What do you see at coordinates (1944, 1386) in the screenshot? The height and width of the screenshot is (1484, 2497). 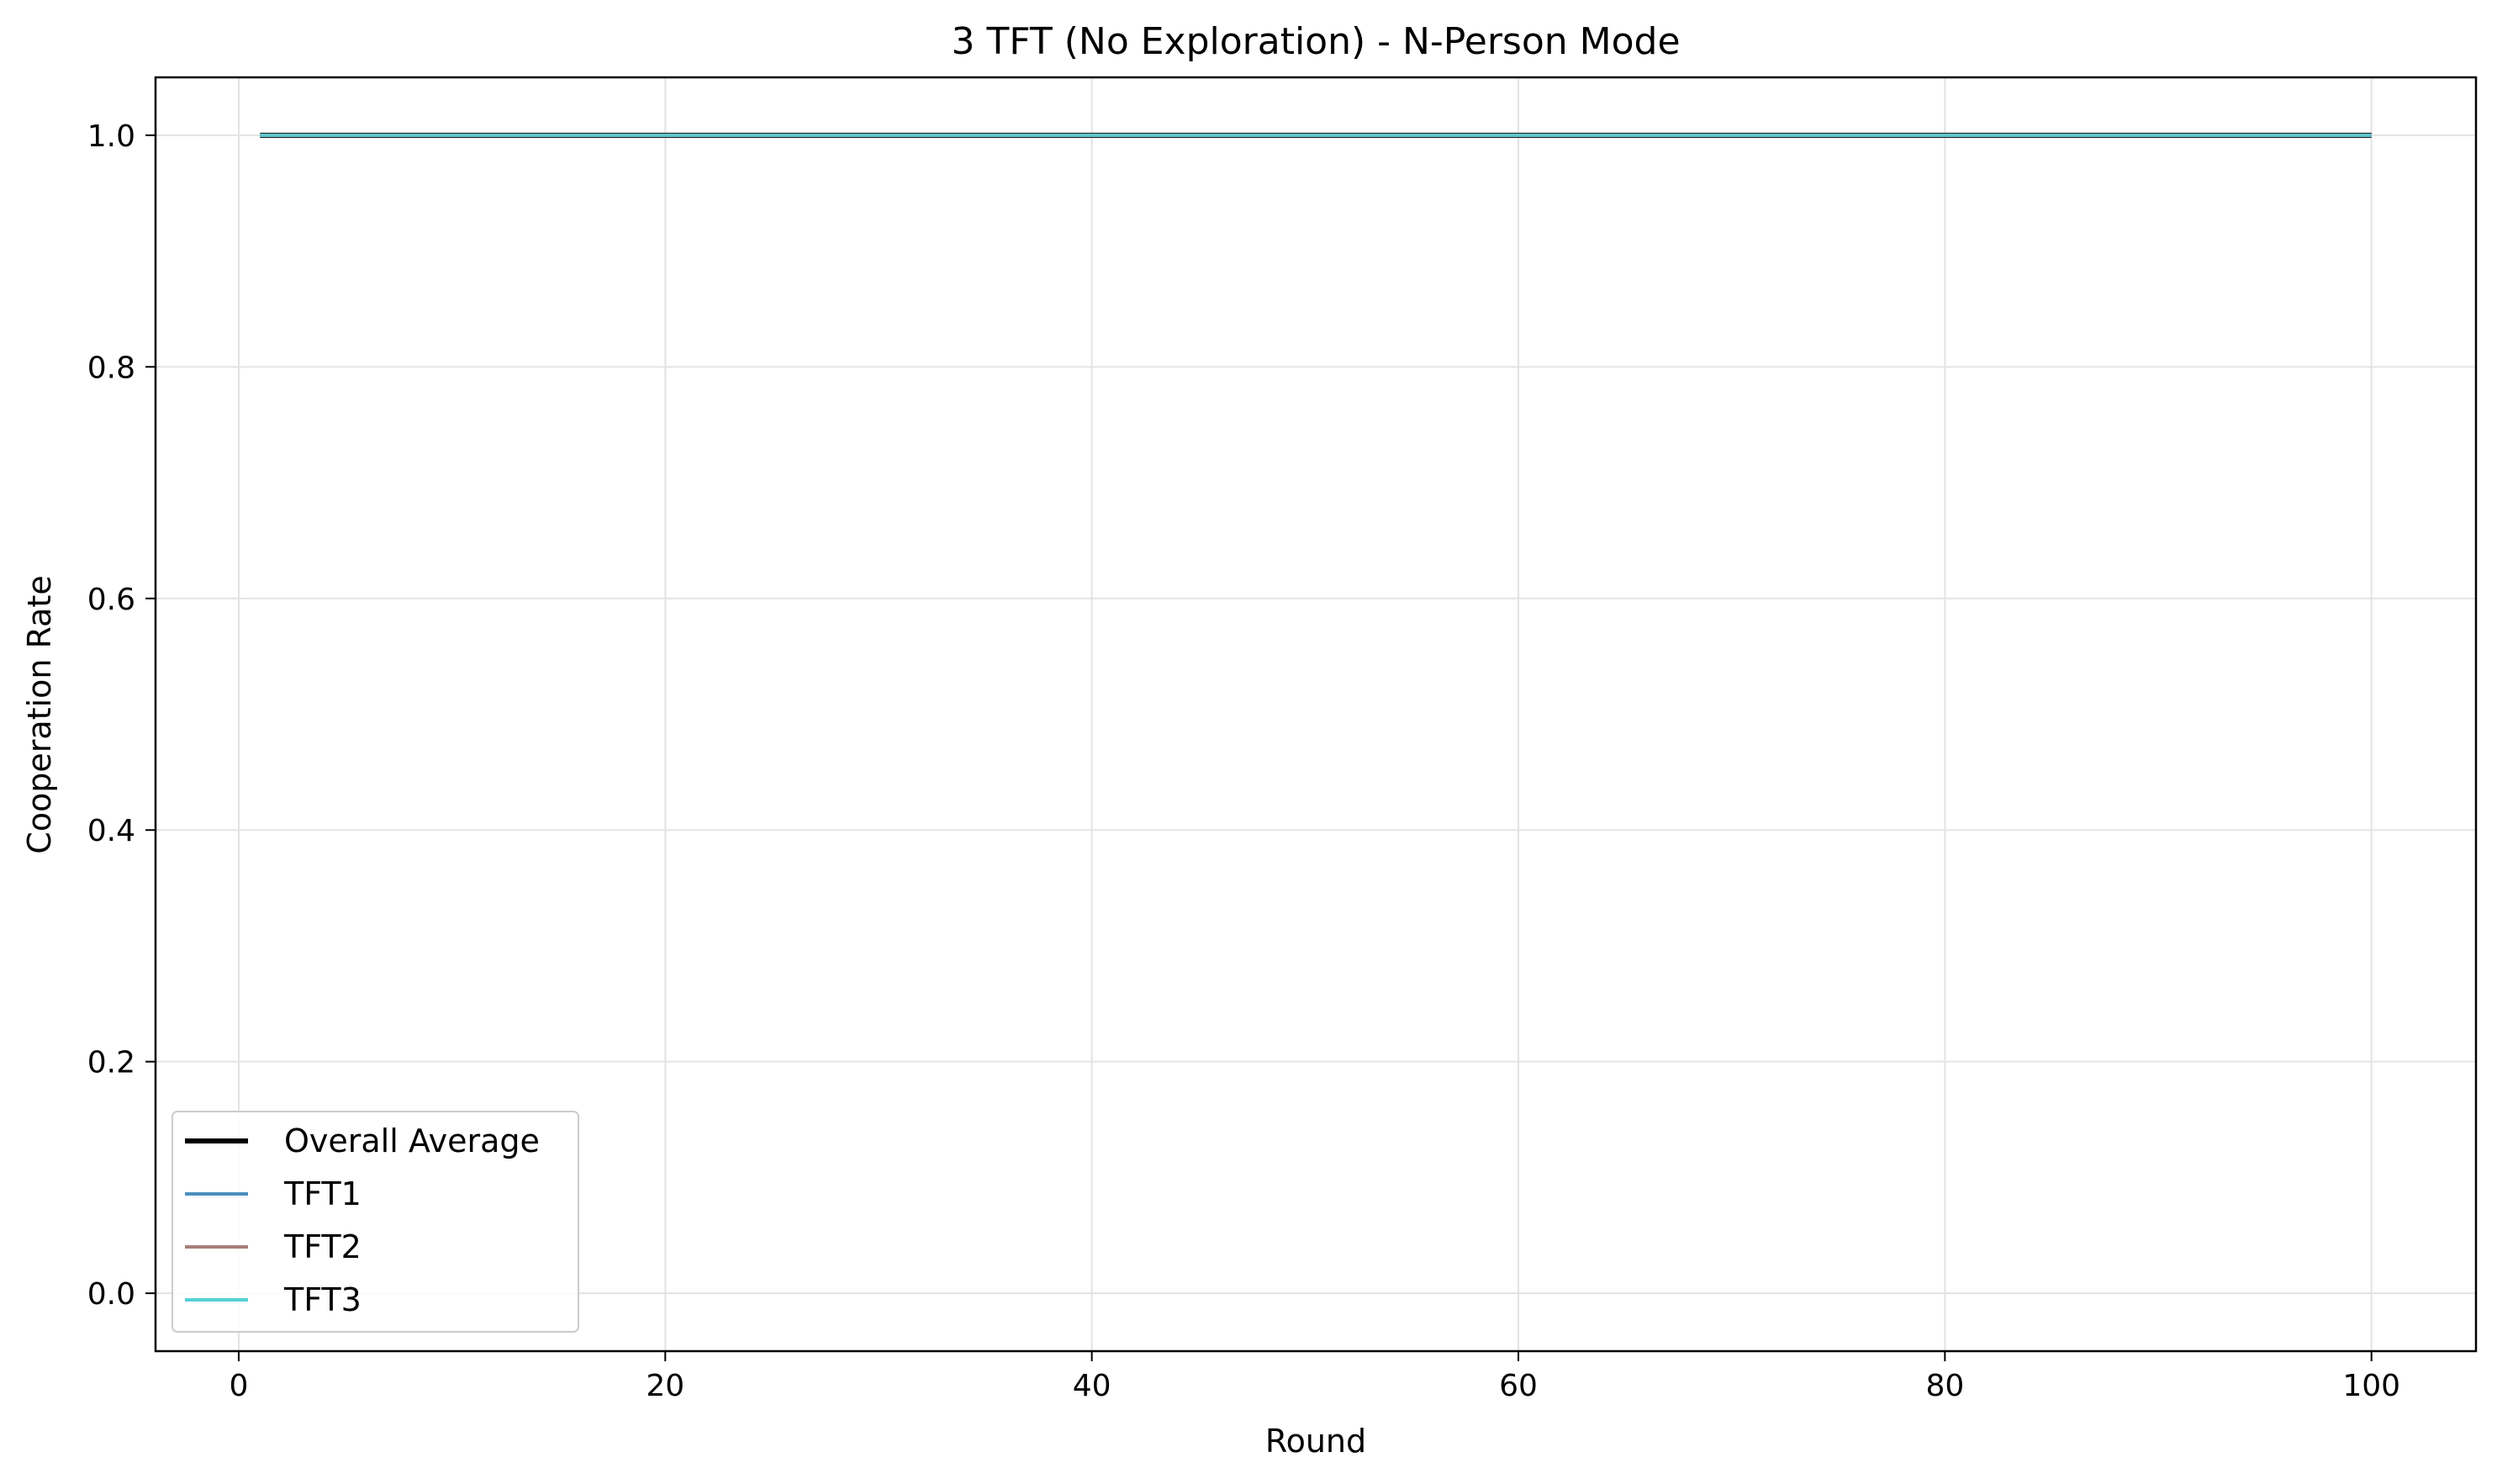 I see `x-tick-label: 80` at bounding box center [1944, 1386].